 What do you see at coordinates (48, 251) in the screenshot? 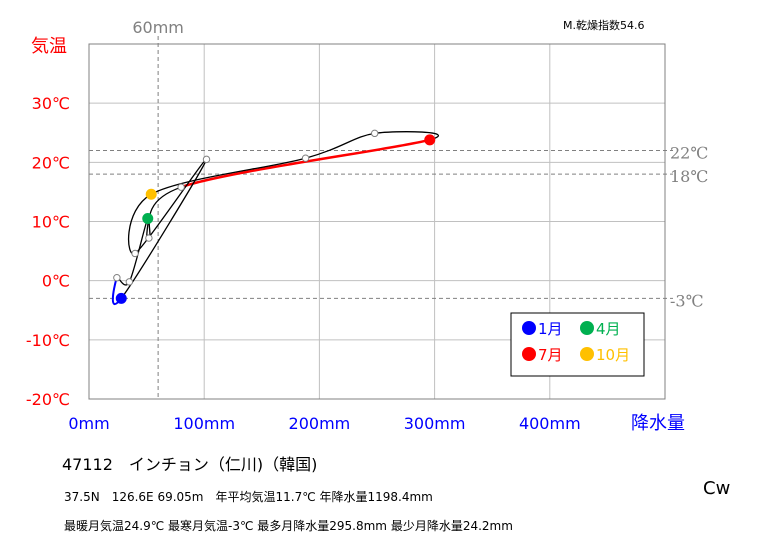
I see `y-tick-labels: 30℃ 20℃ 10℃ 0℃ -10℃ -20℃` at bounding box center [48, 251].